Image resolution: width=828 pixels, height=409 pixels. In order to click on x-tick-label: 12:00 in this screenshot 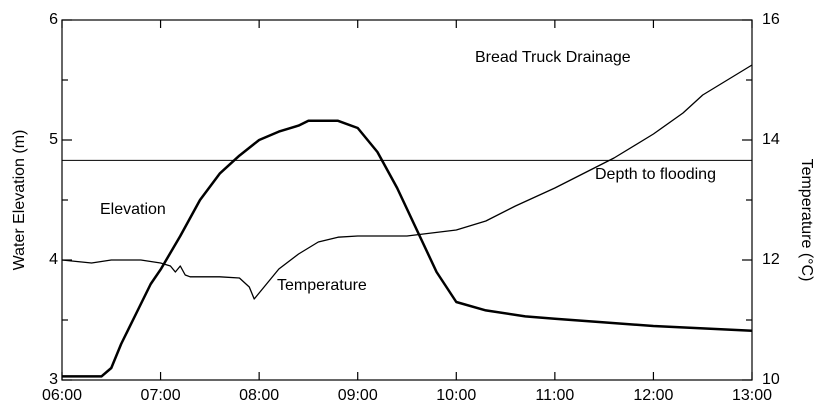, I will do `click(653, 395)`.